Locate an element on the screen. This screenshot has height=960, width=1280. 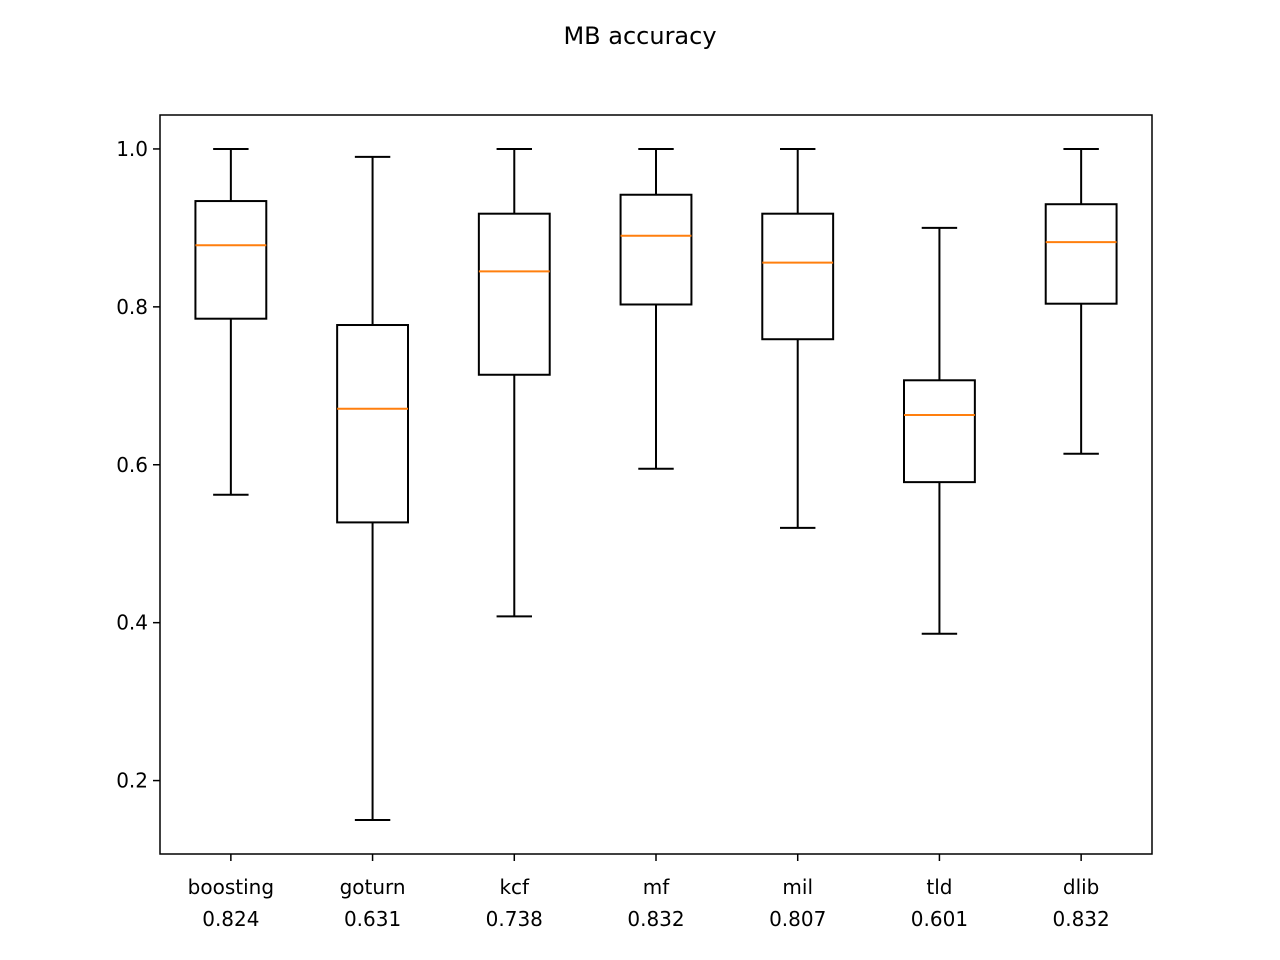
box-dlib is located at coordinates (1081, 301).